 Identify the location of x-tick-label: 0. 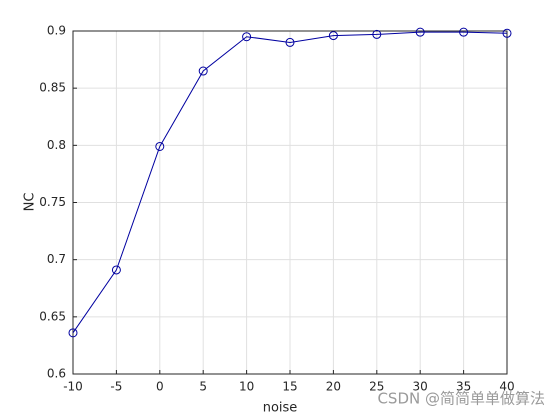
(160, 387).